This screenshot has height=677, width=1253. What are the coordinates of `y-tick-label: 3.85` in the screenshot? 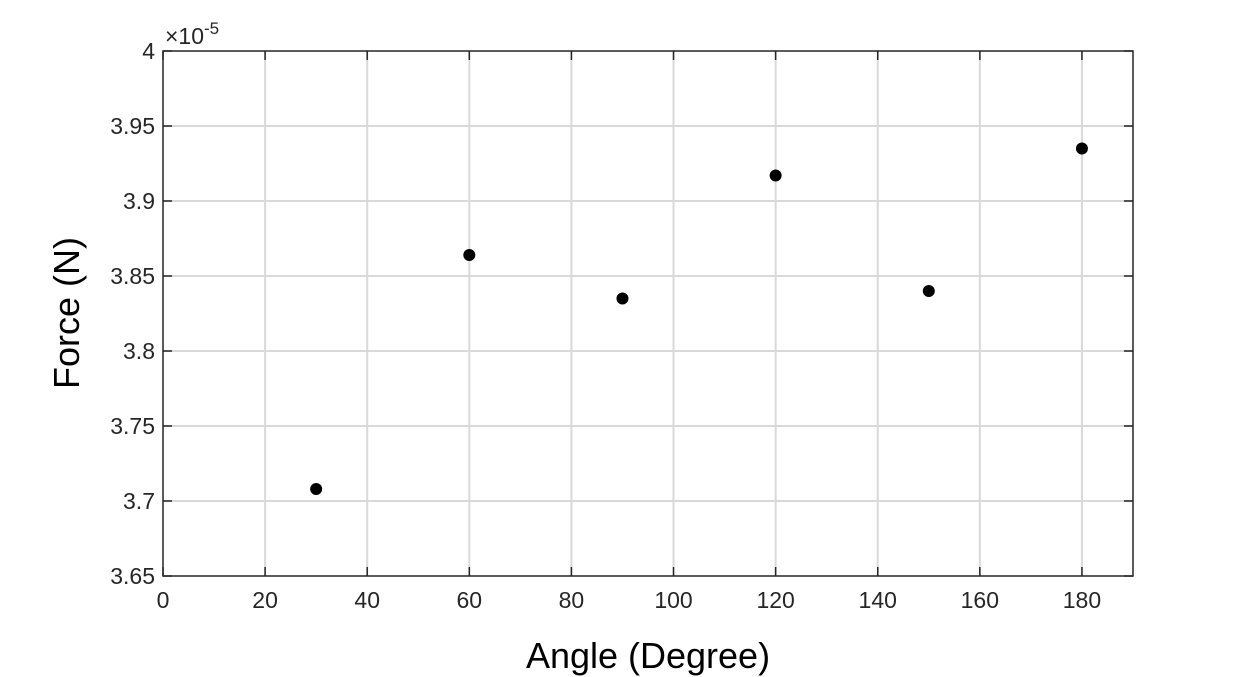 It's located at (132, 276).